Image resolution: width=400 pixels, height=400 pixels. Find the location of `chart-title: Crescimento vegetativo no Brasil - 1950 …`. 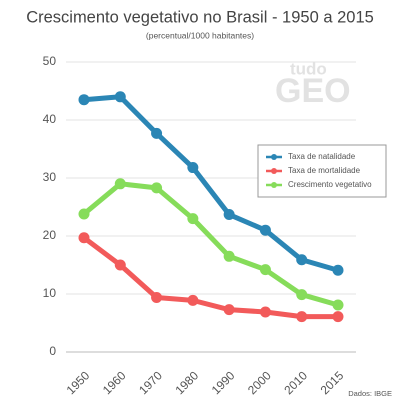

chart-title: Crescimento vegetativo no Brasil - 1950 … is located at coordinates (200, 17).